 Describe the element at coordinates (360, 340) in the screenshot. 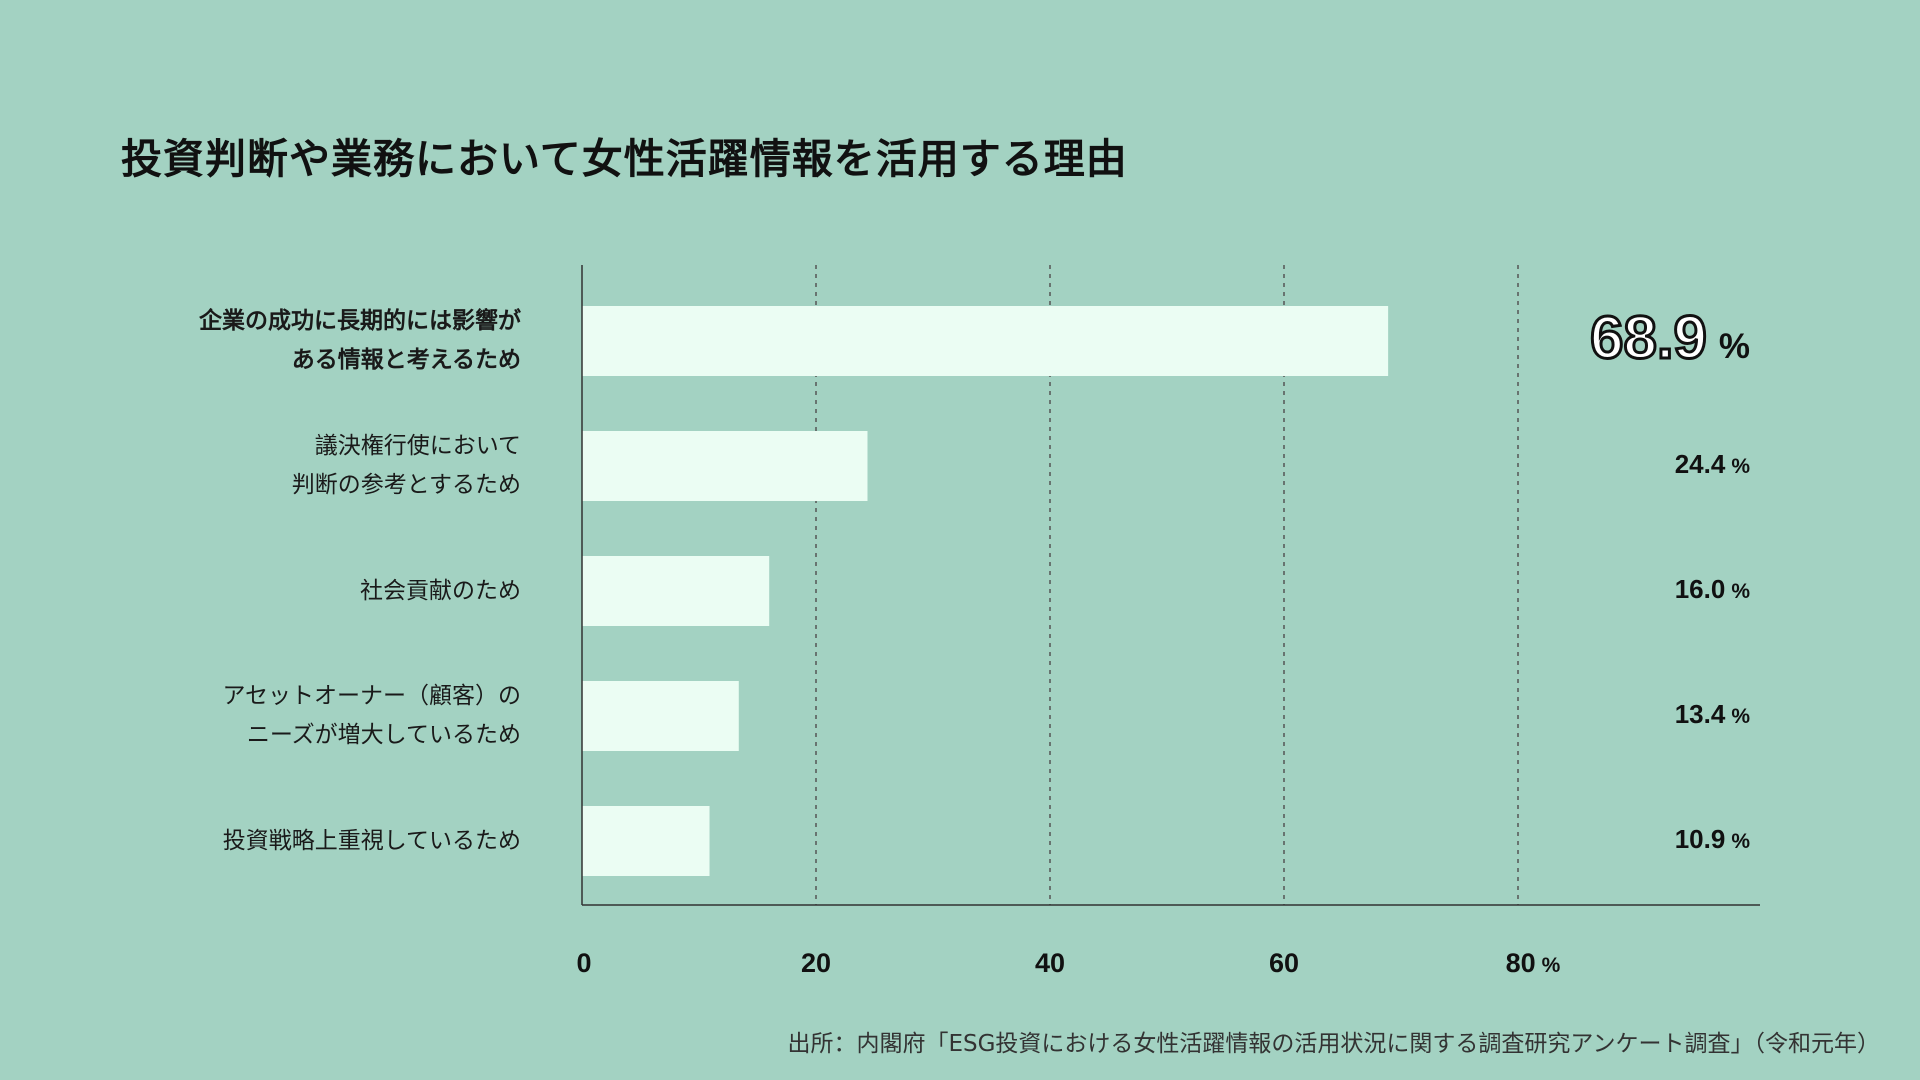

I see `category-label-0: 企業の成功に長期的には影響が ある情報と考えるため` at that location.